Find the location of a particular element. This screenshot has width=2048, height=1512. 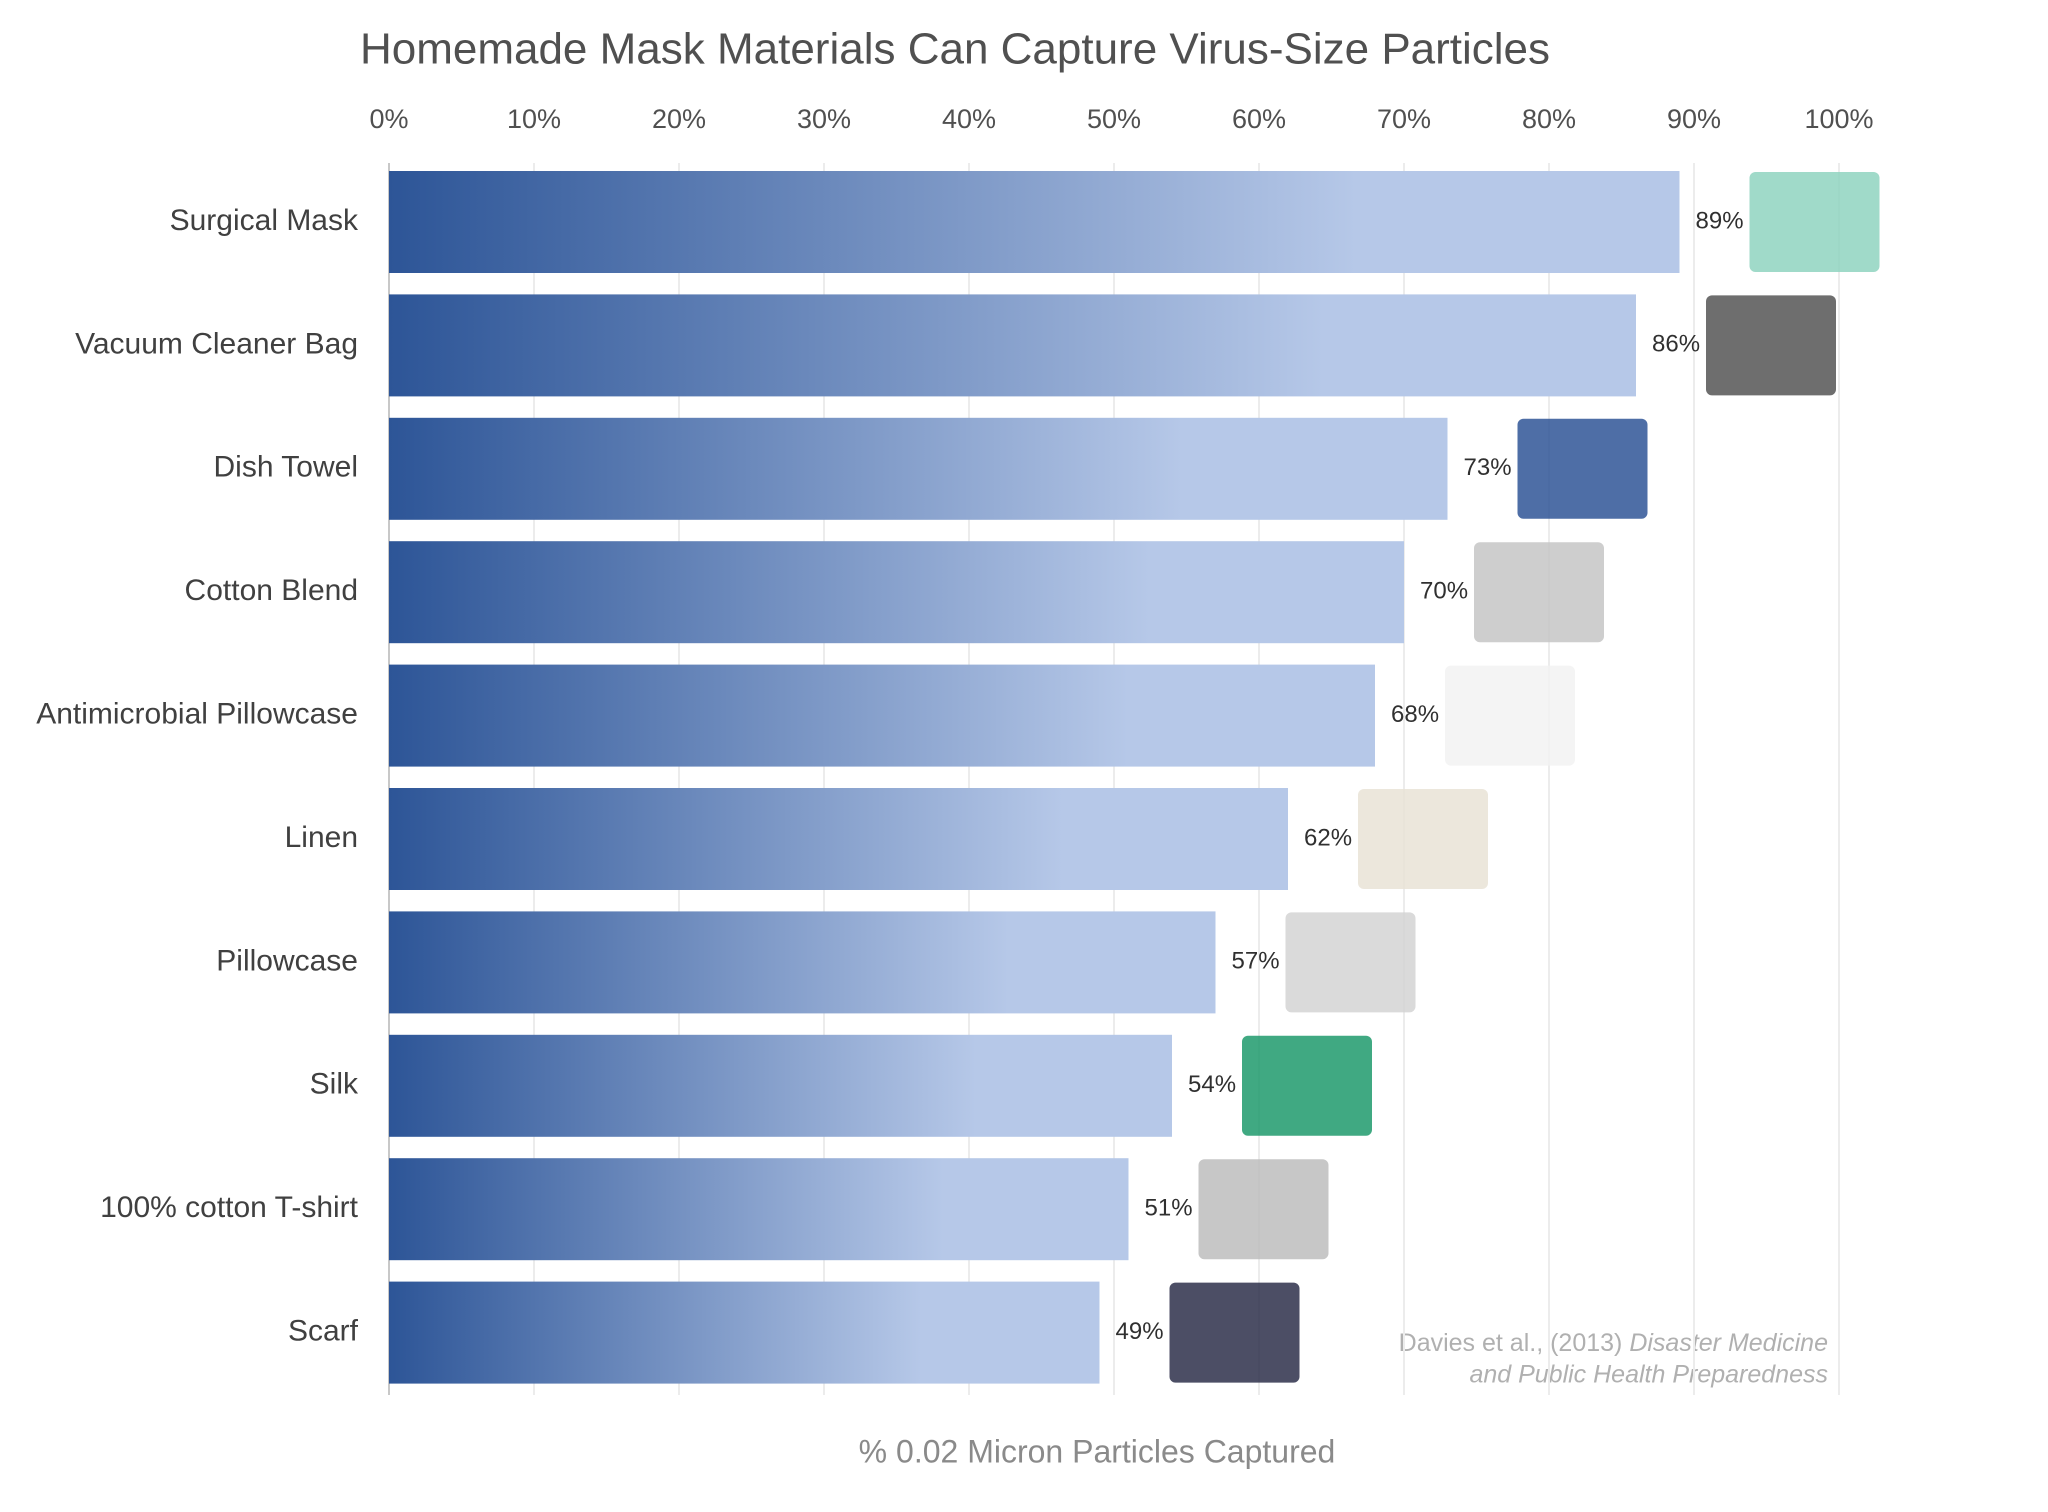

value-label: 51% is located at coordinates (1169, 1208).